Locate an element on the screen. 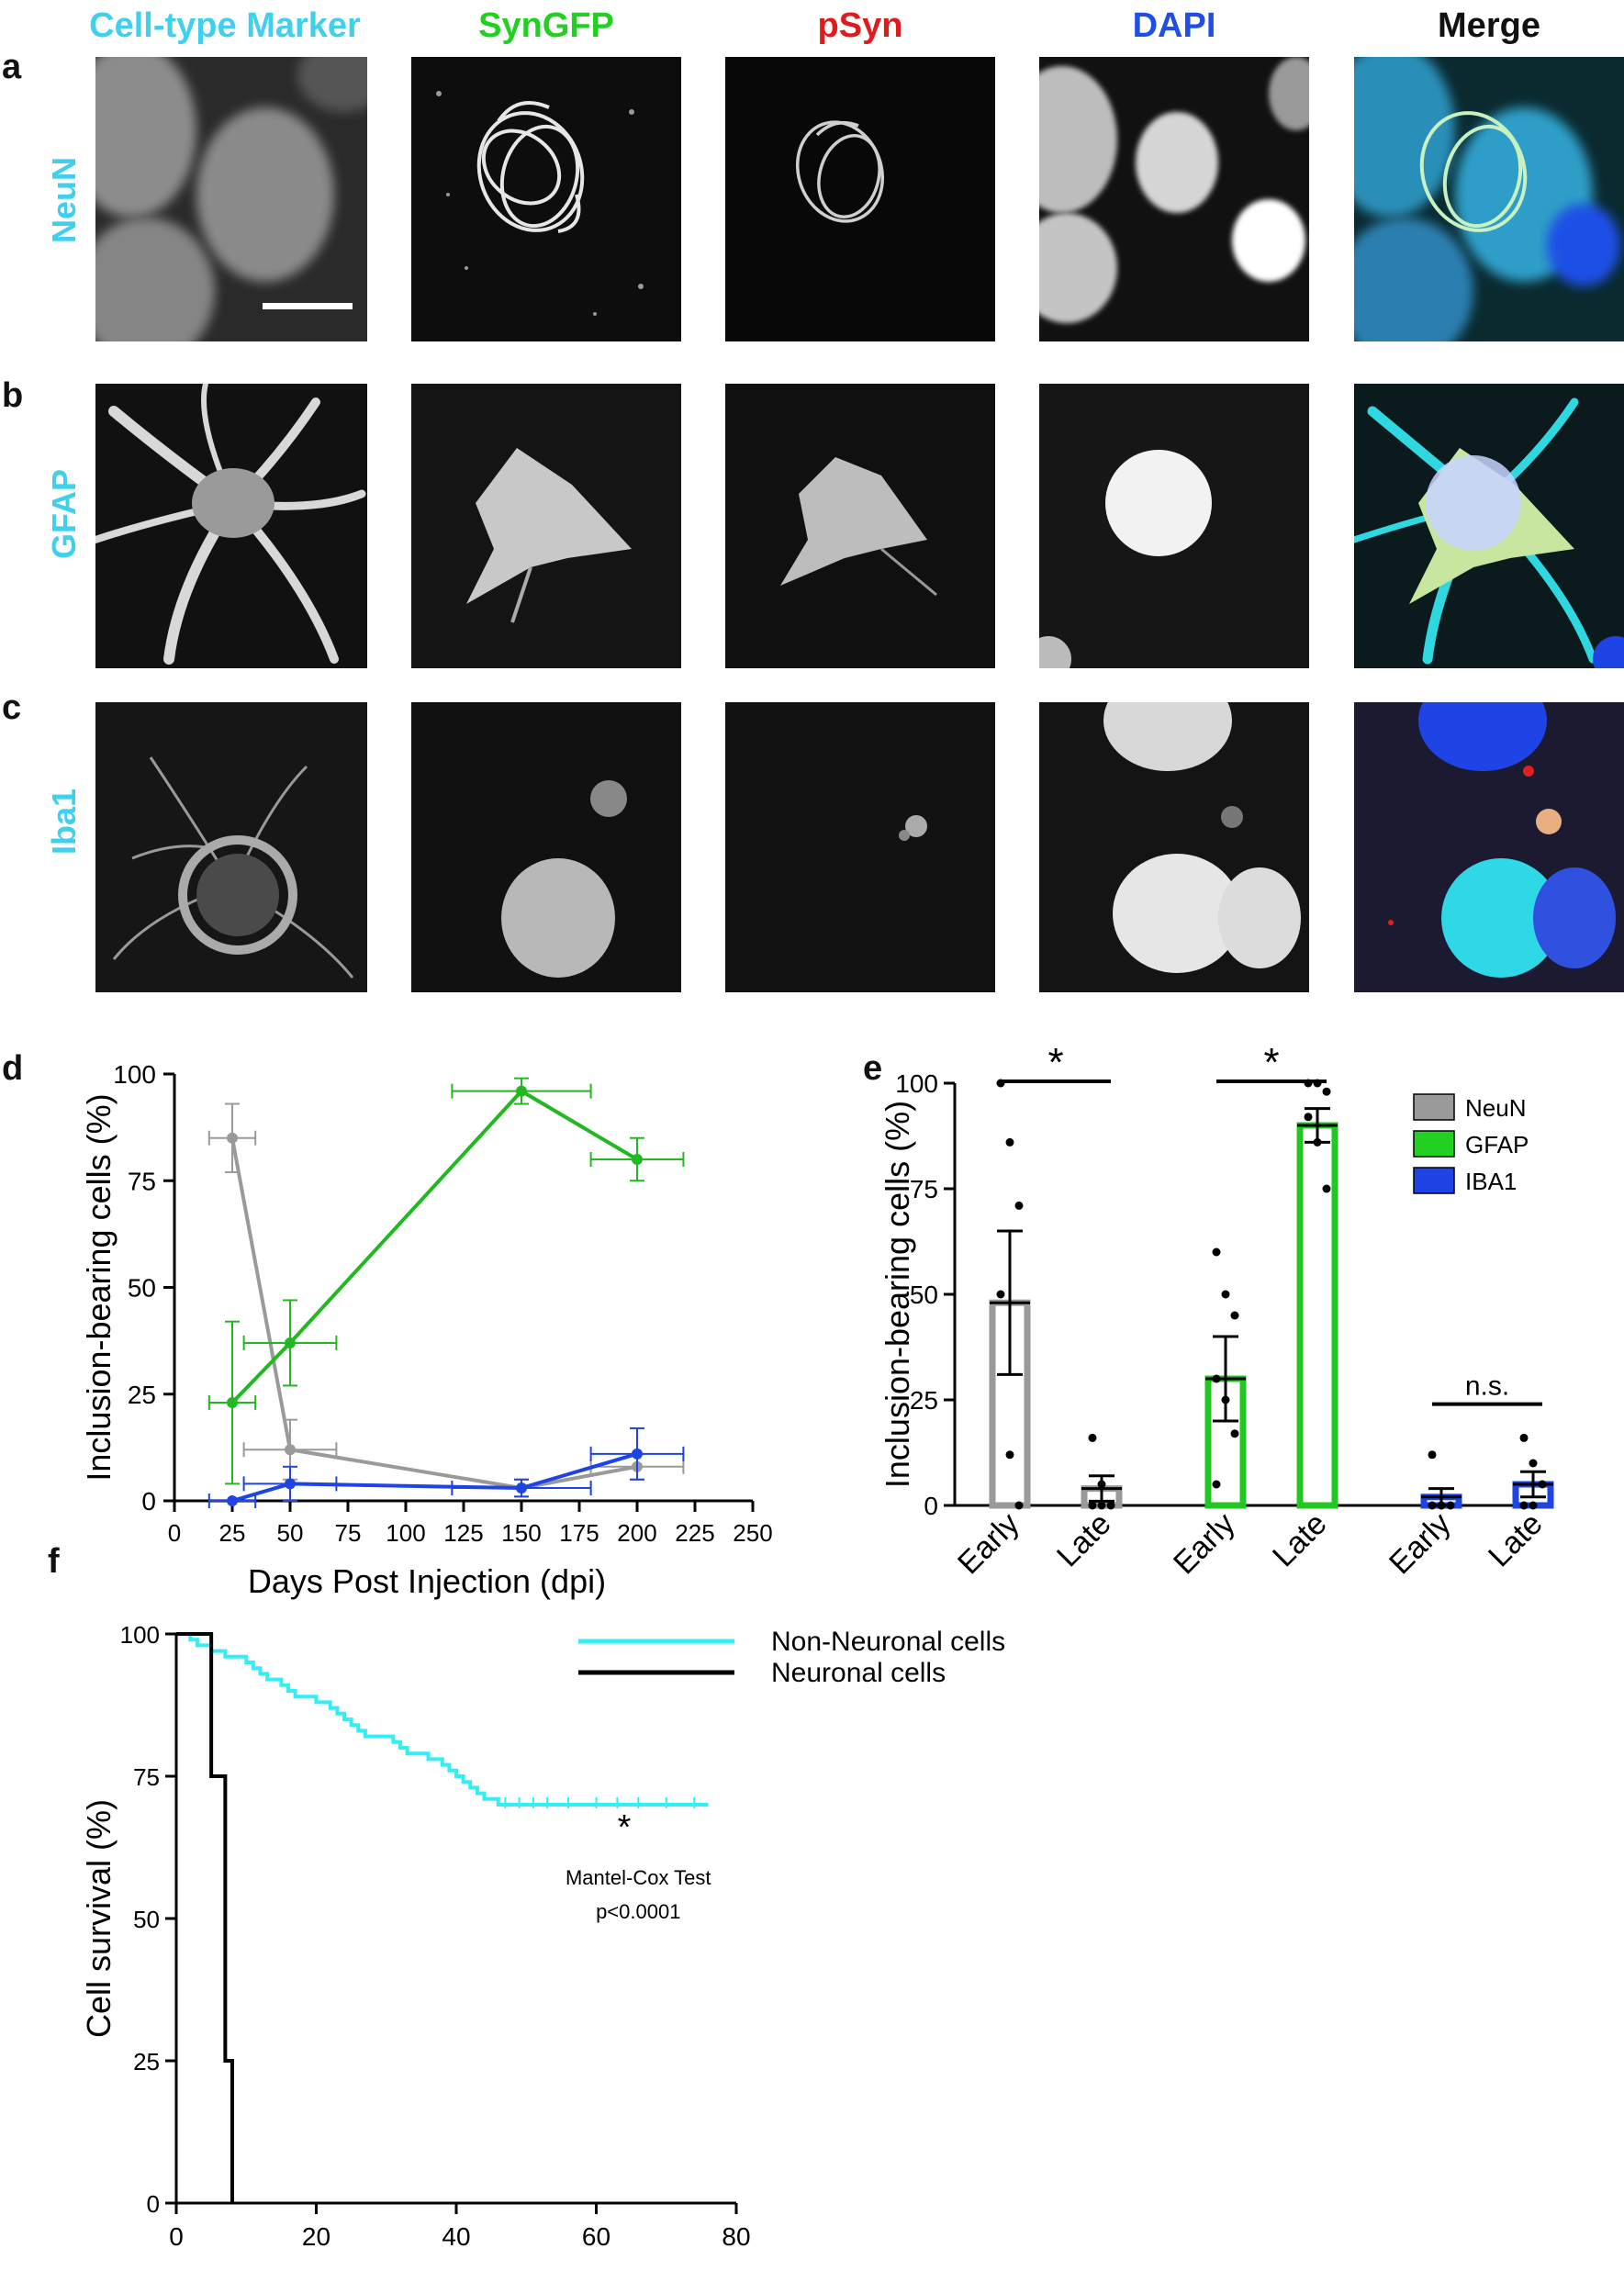 The height and width of the screenshot is (2271, 1624). row-label-neun: NeuN is located at coordinates (64, 200).